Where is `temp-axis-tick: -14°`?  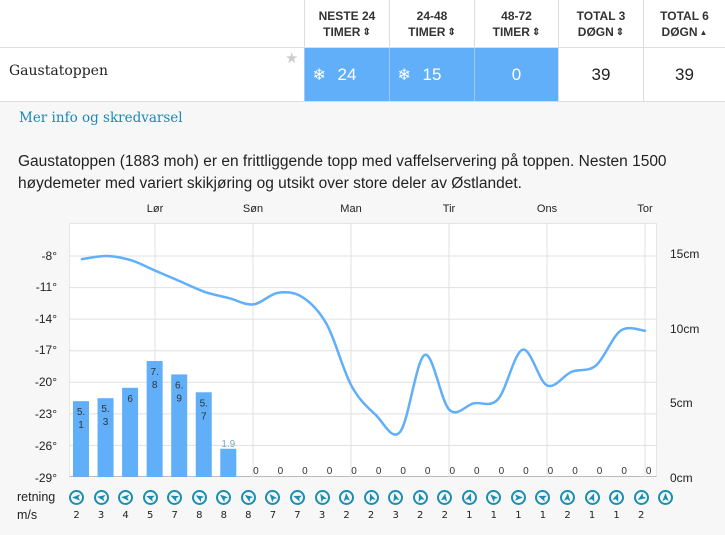 temp-axis-tick: -14° is located at coordinates (45, 319).